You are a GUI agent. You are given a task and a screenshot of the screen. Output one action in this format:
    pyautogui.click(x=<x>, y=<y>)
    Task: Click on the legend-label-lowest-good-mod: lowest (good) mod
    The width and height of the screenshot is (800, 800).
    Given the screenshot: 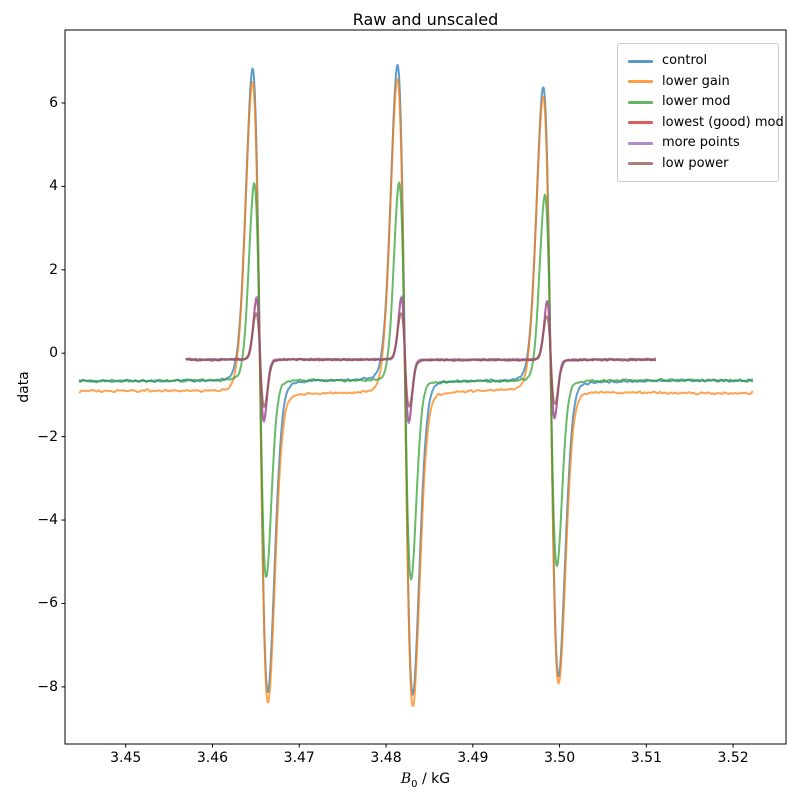 What is the action you would take?
    pyautogui.click(x=723, y=122)
    